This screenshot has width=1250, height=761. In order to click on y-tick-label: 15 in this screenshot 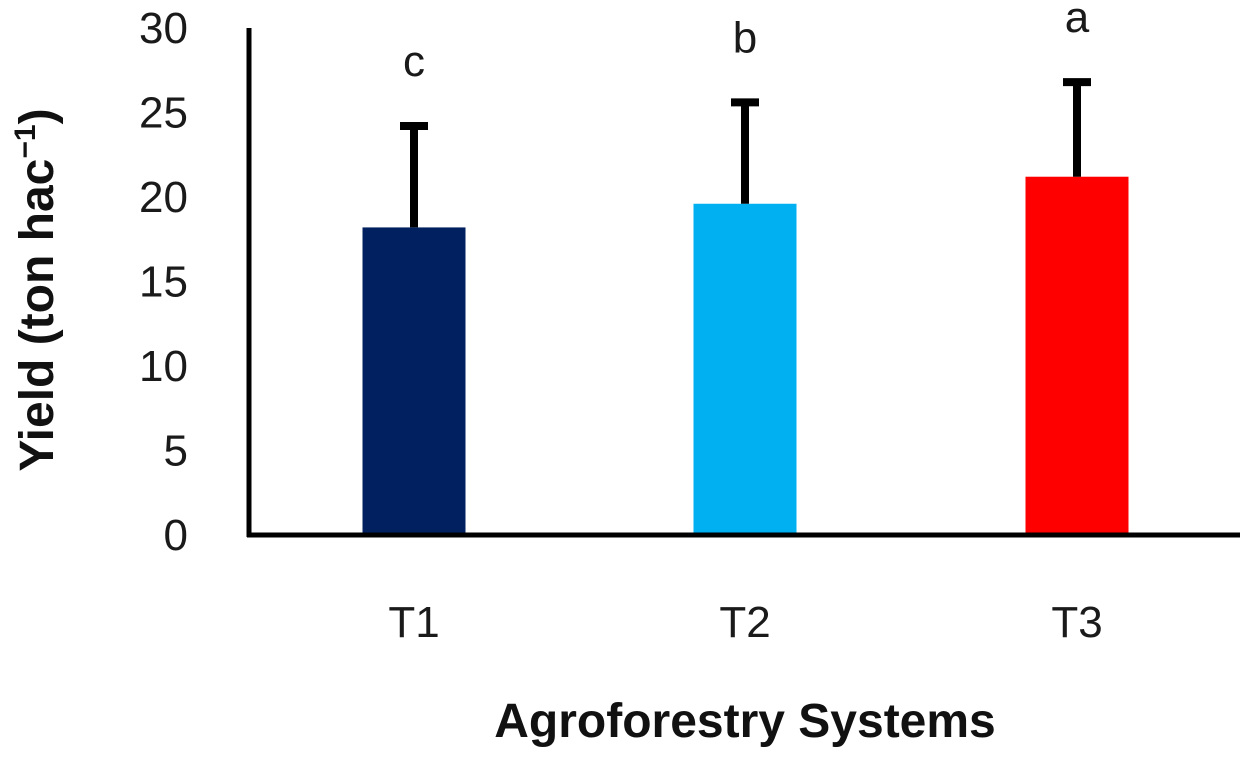, I will do `click(163, 282)`.